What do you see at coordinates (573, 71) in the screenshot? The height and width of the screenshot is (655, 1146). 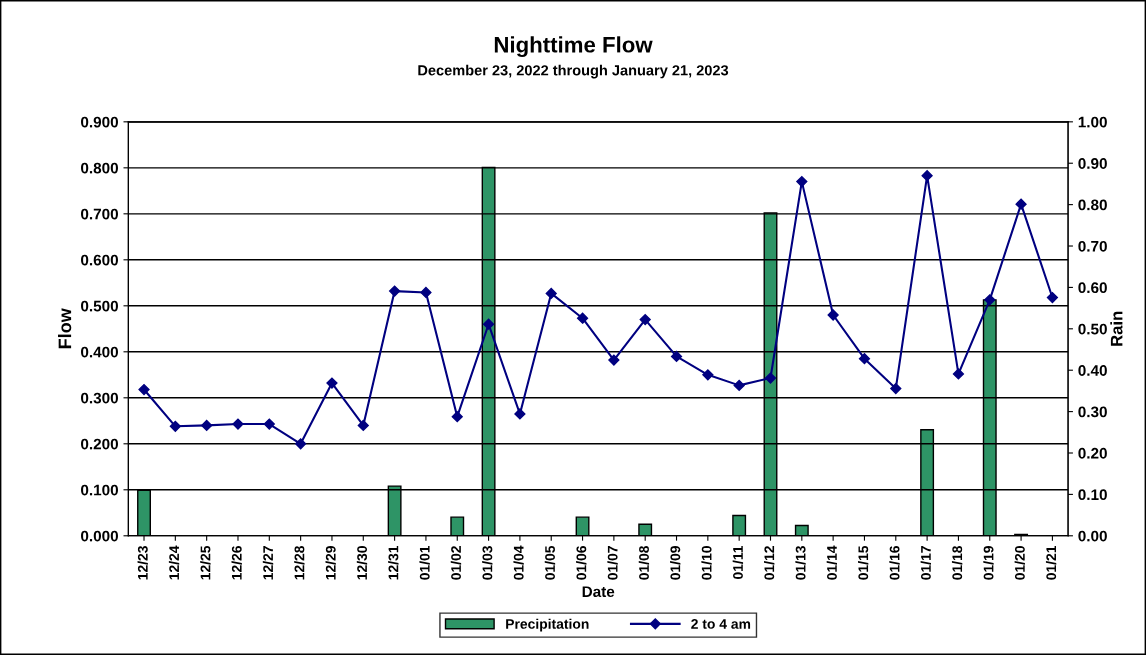 I see `chart-subtitle: December 23, 2022 through January 21, 2023` at bounding box center [573, 71].